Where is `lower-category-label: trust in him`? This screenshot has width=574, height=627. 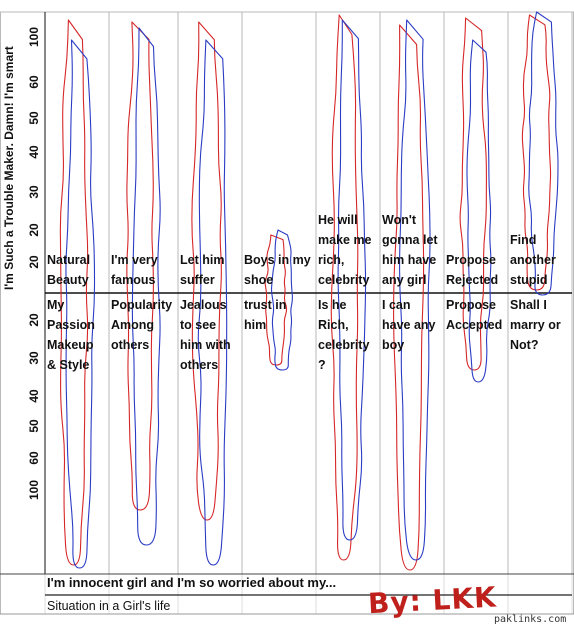
lower-category-label: trust in him is located at coordinates (265, 315).